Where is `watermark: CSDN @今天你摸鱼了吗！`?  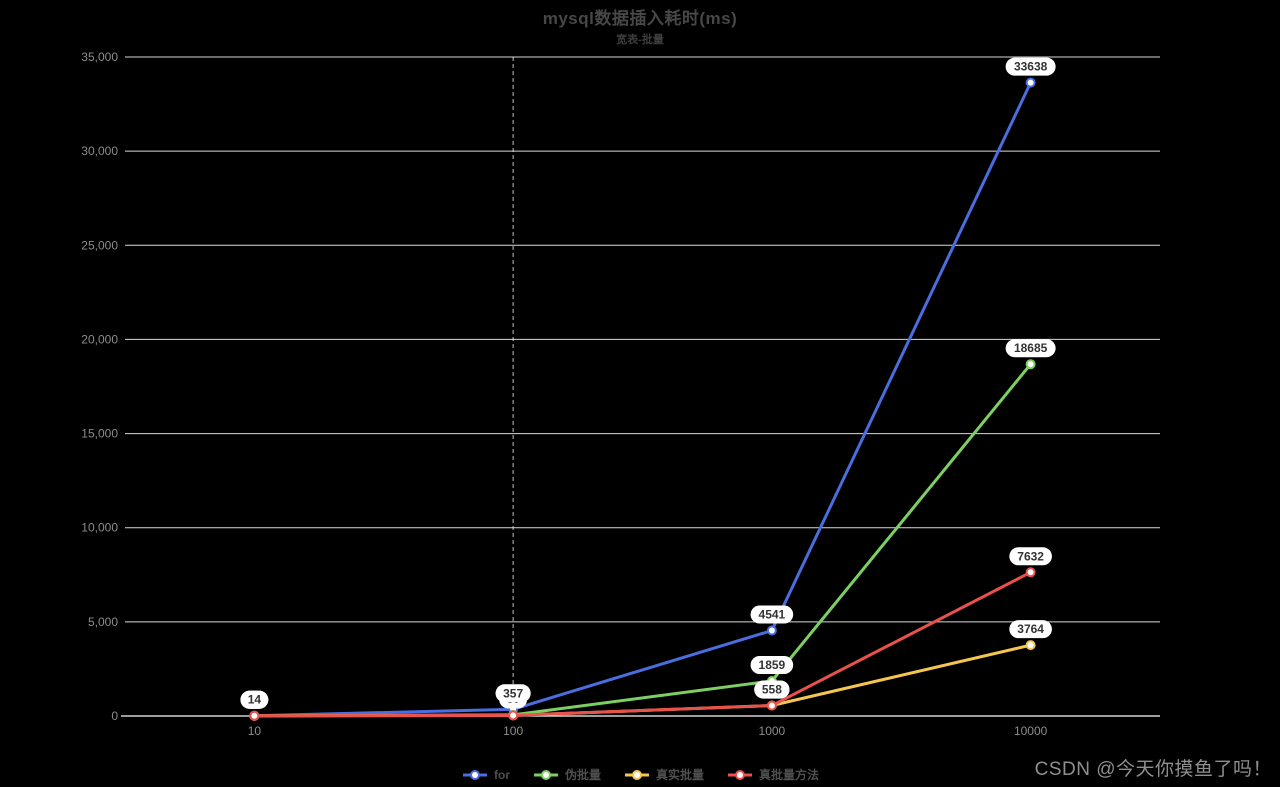 watermark: CSDN @今天你摸鱼了吗！ is located at coordinates (1153, 769).